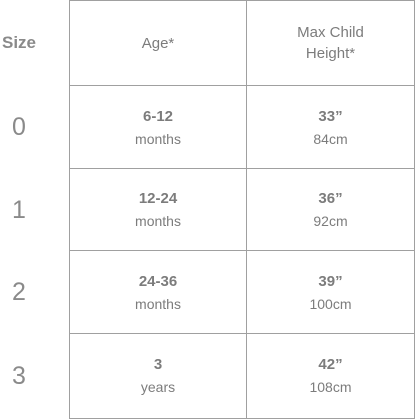 This screenshot has height=420, width=420. What do you see at coordinates (330, 303) in the screenshot?
I see `height-cm: 100cm` at bounding box center [330, 303].